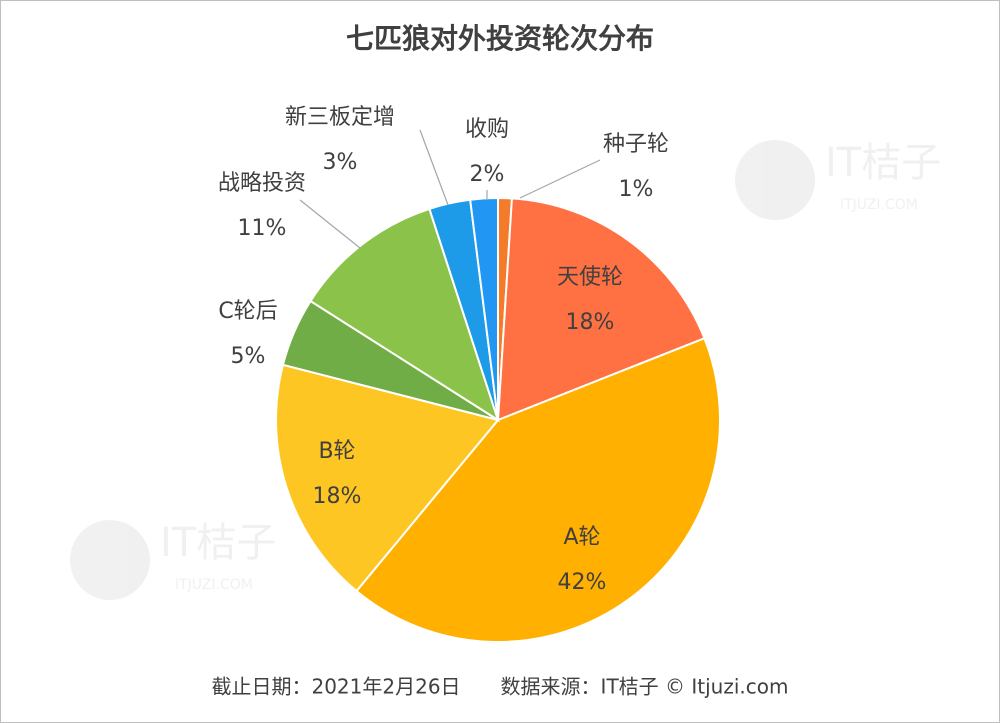 This screenshot has width=1000, height=723. I want to click on slice-value: 2%, so click(487, 174).